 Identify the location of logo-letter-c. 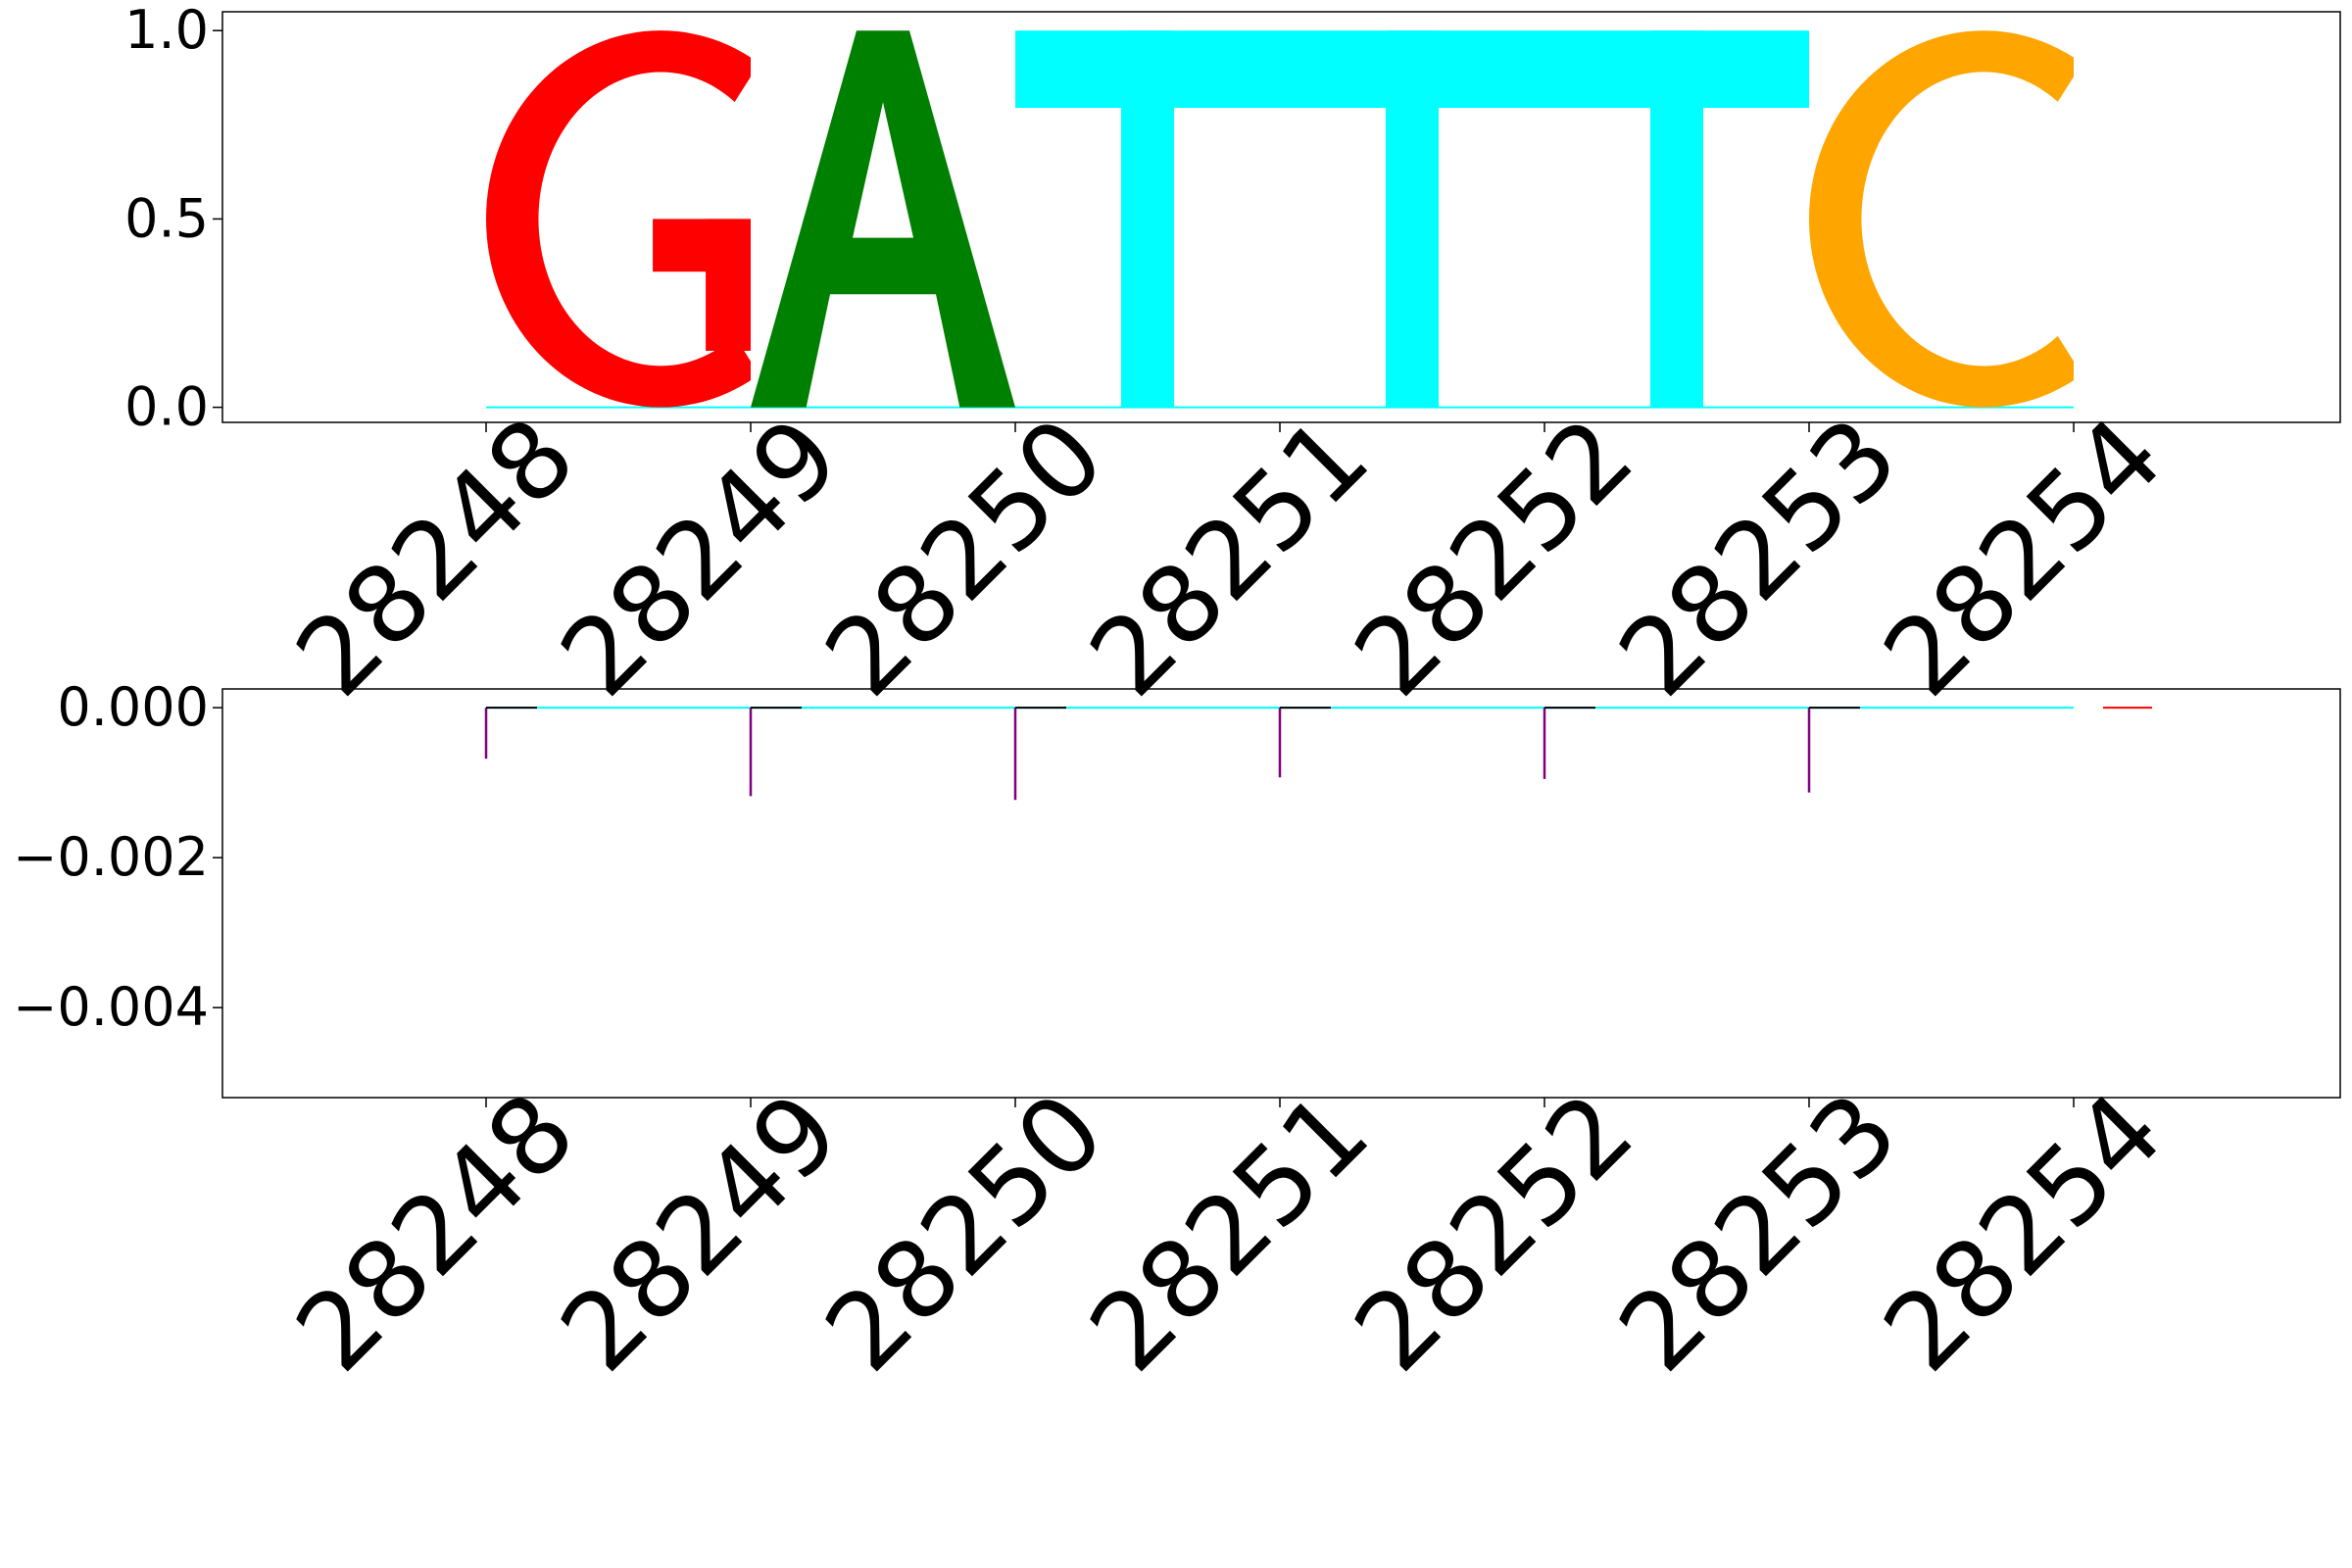
(1941, 219).